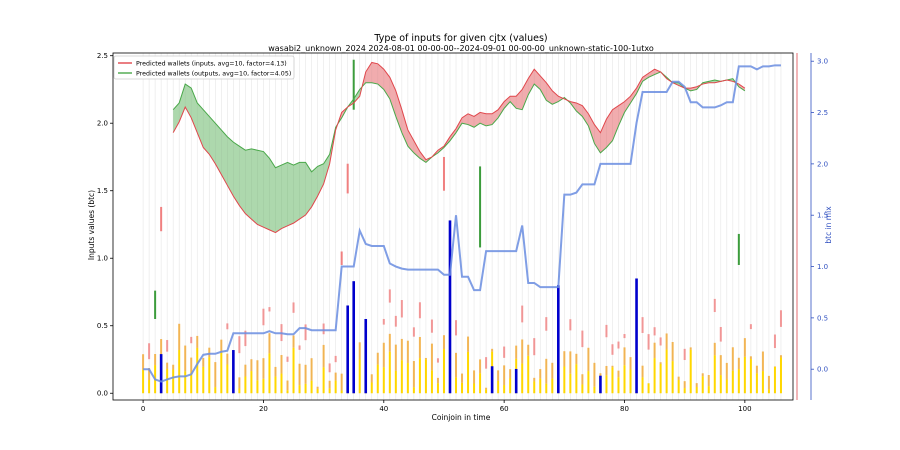 Image resolution: width=900 pixels, height=450 pixels. Describe the element at coordinates (504, 409) in the screenshot. I see `x-tick-label: 60` at that location.